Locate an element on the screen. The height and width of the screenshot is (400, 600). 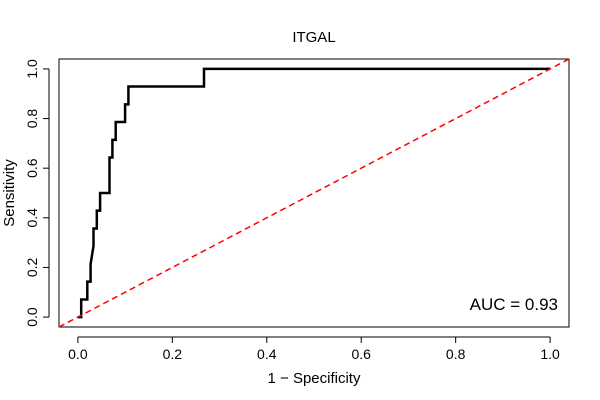
chart-title: ITGAL is located at coordinates (313, 37).